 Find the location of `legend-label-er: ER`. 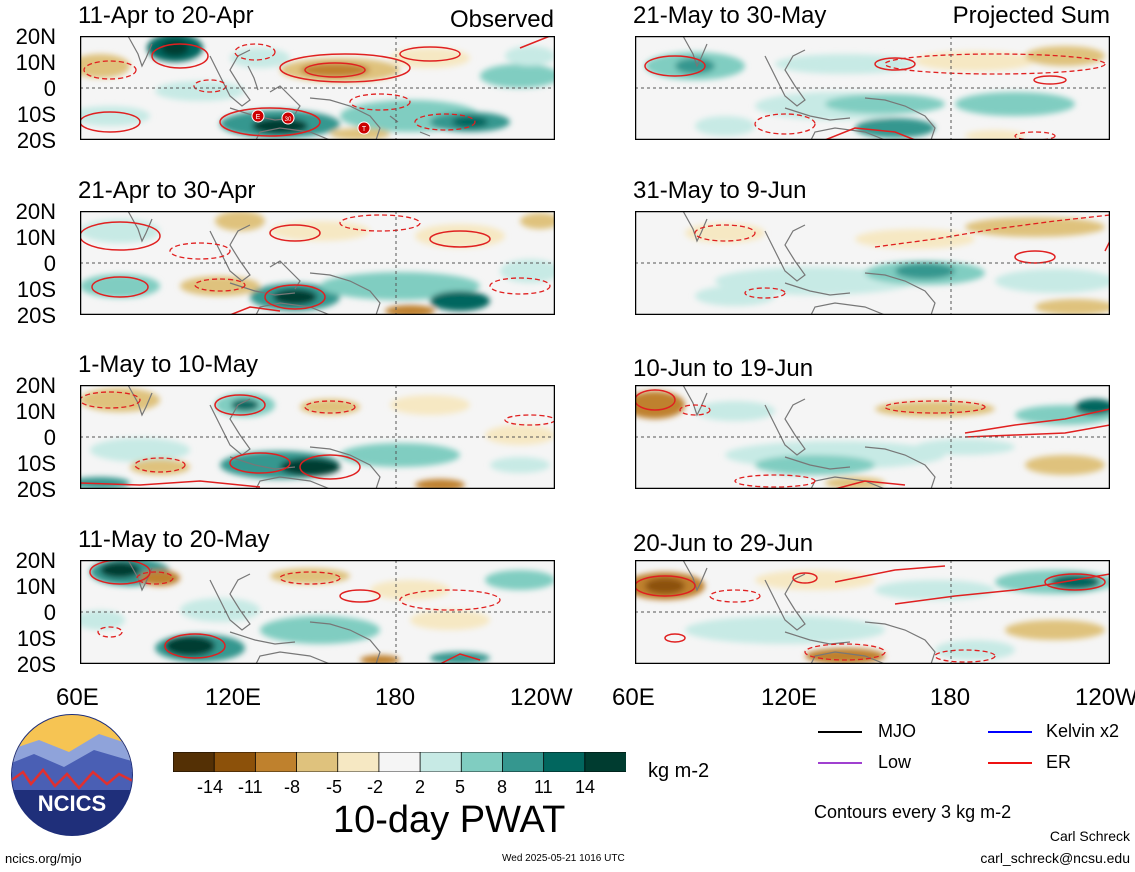

legend-label-er: ER is located at coordinates (1059, 762).